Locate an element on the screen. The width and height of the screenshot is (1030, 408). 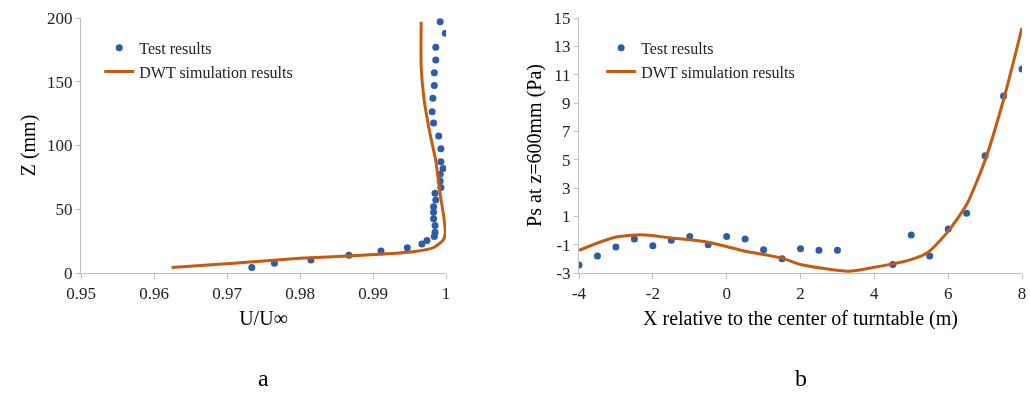
x-tick-label: 0.98 is located at coordinates (300, 294).